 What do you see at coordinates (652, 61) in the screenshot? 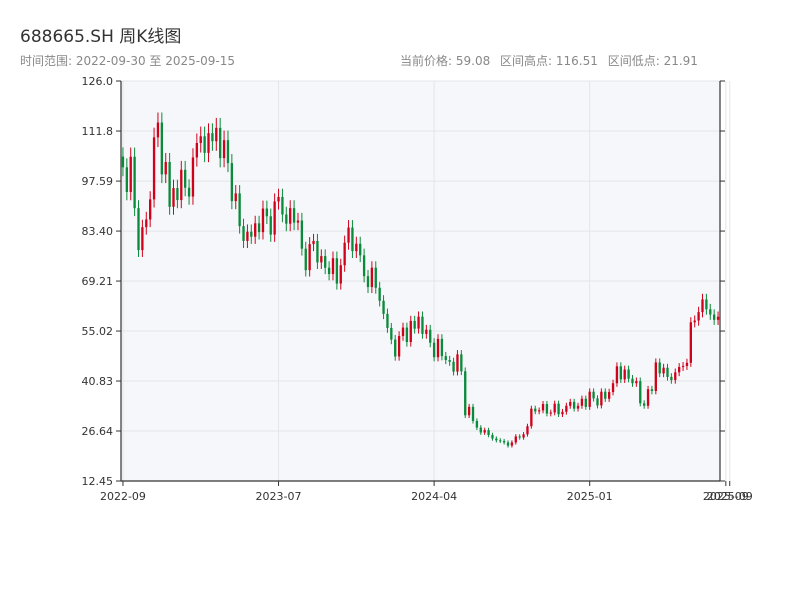
I see `interval-low-label: 区间低点: 21.91` at bounding box center [652, 61].